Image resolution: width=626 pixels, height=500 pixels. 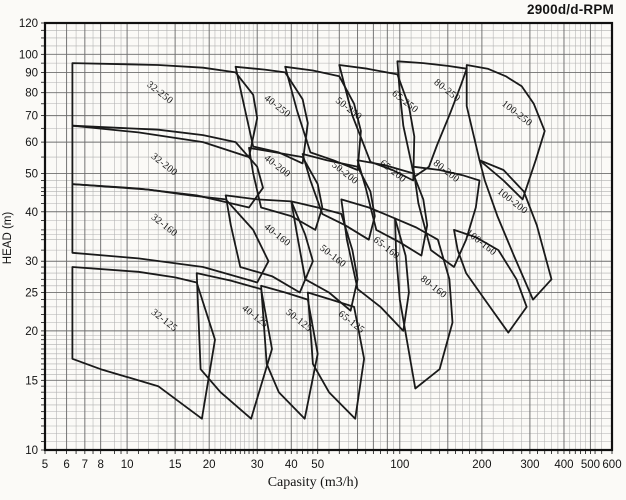 I want to click on y-tick-label-20: 20, so click(x=31, y=332).